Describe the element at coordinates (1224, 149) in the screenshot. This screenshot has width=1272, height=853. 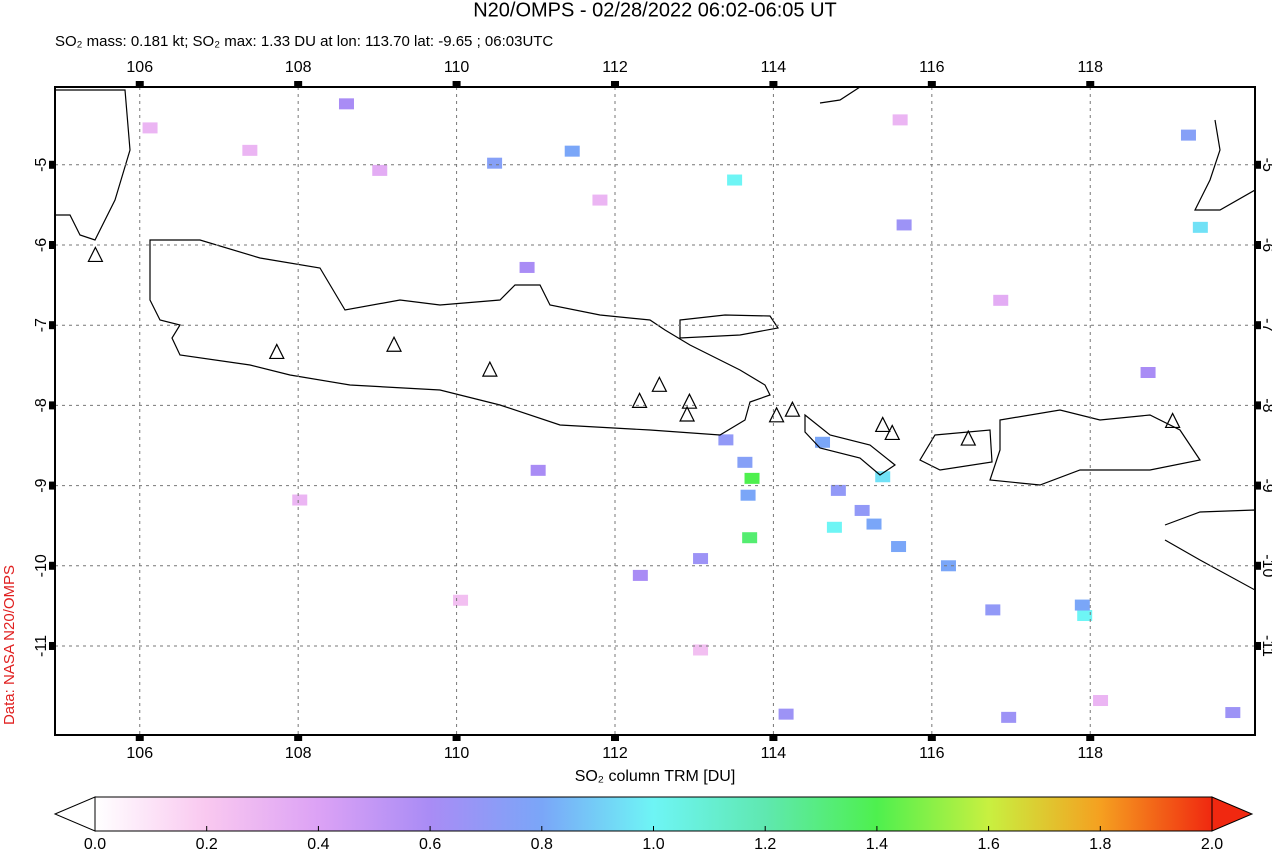
I see `coastline-sulawesi` at that location.